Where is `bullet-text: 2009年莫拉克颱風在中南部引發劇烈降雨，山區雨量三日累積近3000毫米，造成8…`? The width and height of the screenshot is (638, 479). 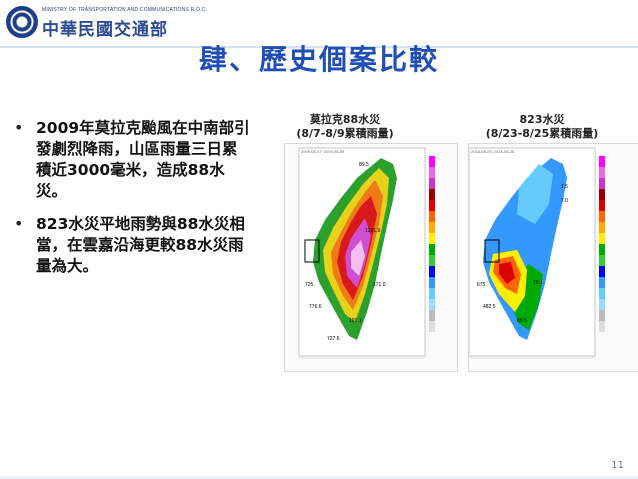
bullet-text: 2009年莫拉克颱風在中南部引發劇烈降雨，山區雨量三日累積近3000毫米，造成8… is located at coordinates (143, 159).